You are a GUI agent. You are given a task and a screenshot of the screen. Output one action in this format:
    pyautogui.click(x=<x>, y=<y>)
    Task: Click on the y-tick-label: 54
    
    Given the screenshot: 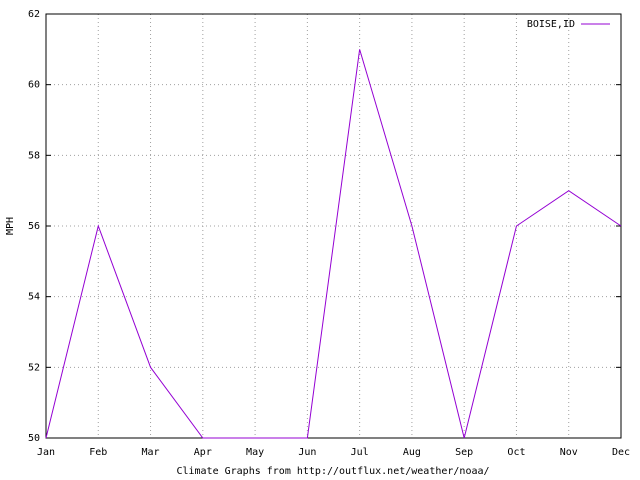 What is the action you would take?
    pyautogui.click(x=34, y=297)
    